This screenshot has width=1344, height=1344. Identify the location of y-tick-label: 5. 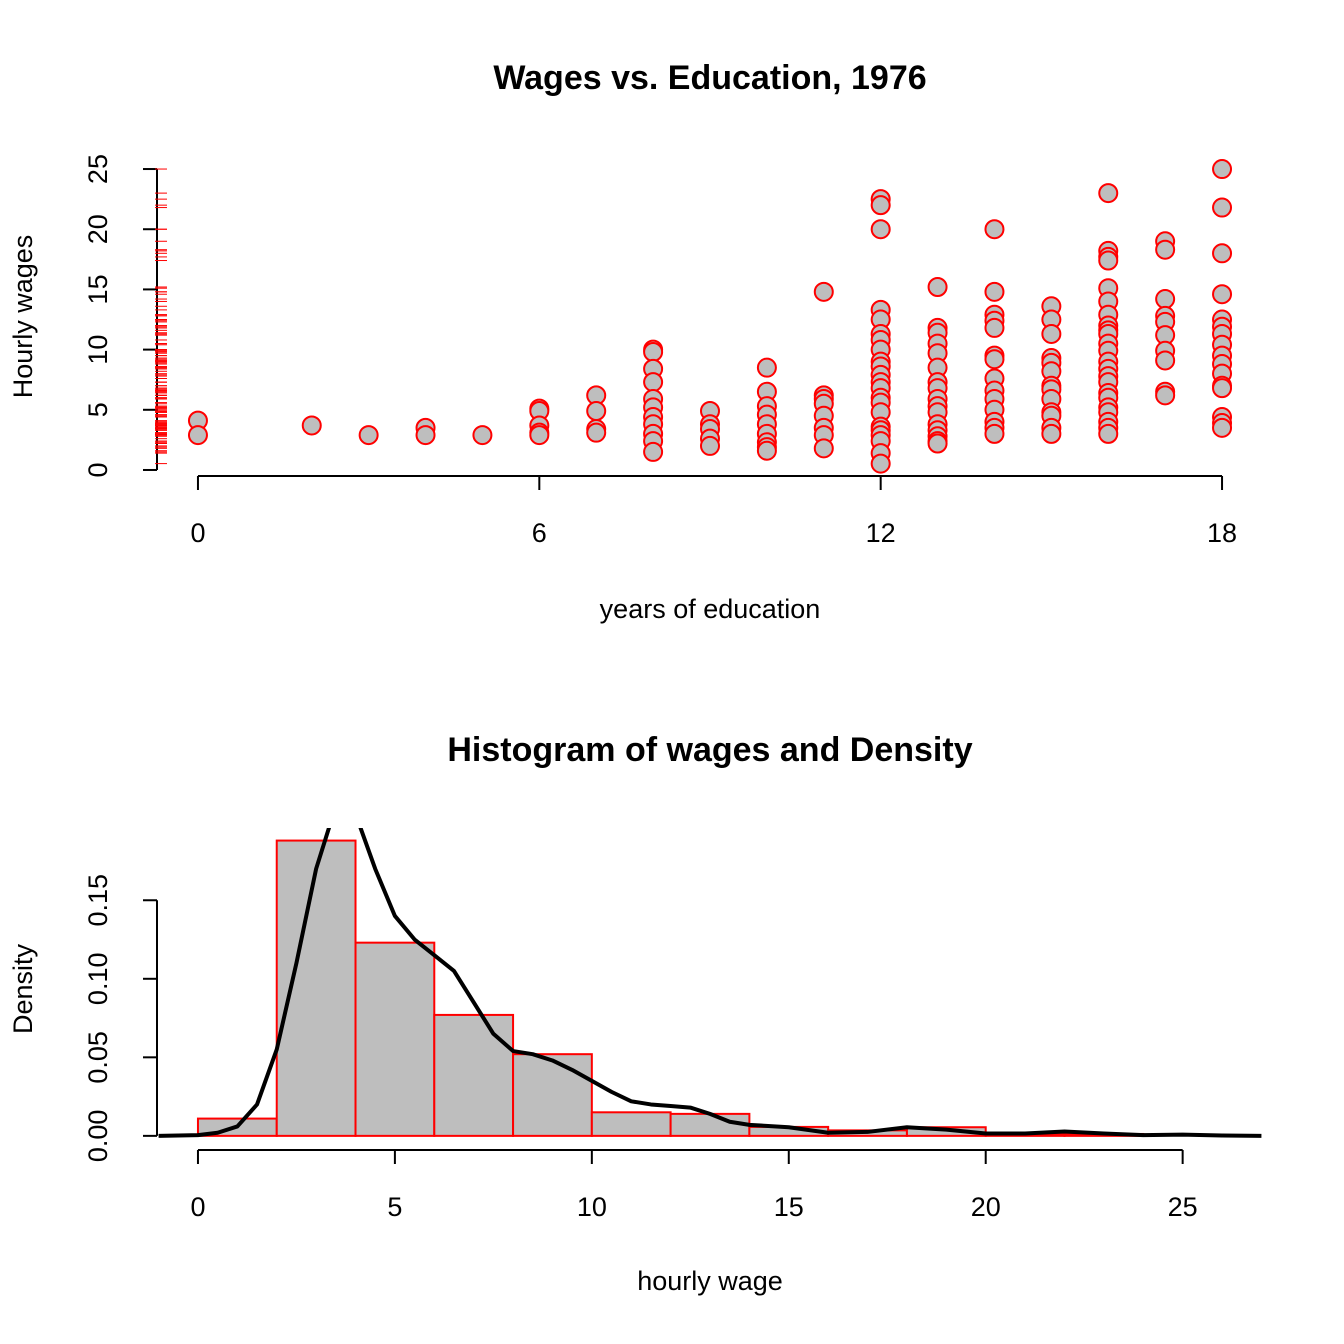
(98, 409).